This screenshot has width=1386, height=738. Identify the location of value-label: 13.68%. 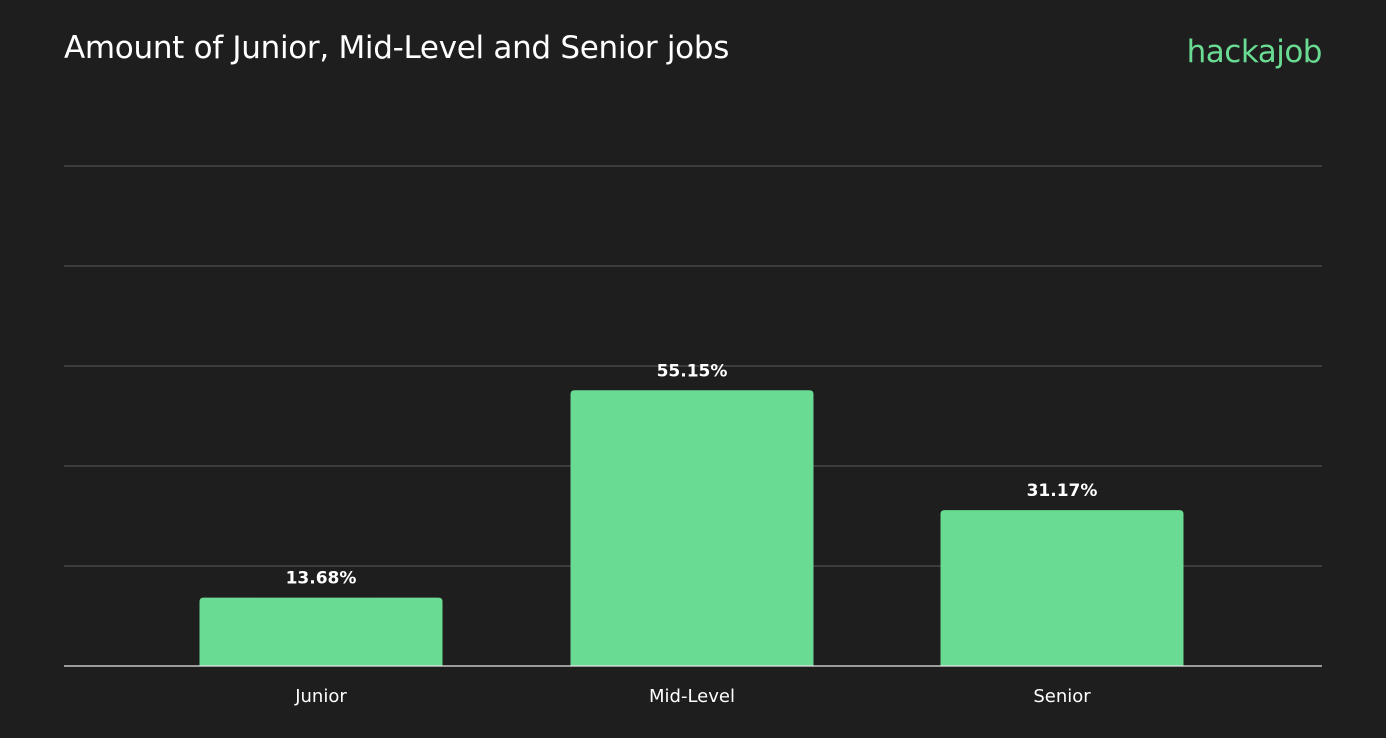
(321, 579).